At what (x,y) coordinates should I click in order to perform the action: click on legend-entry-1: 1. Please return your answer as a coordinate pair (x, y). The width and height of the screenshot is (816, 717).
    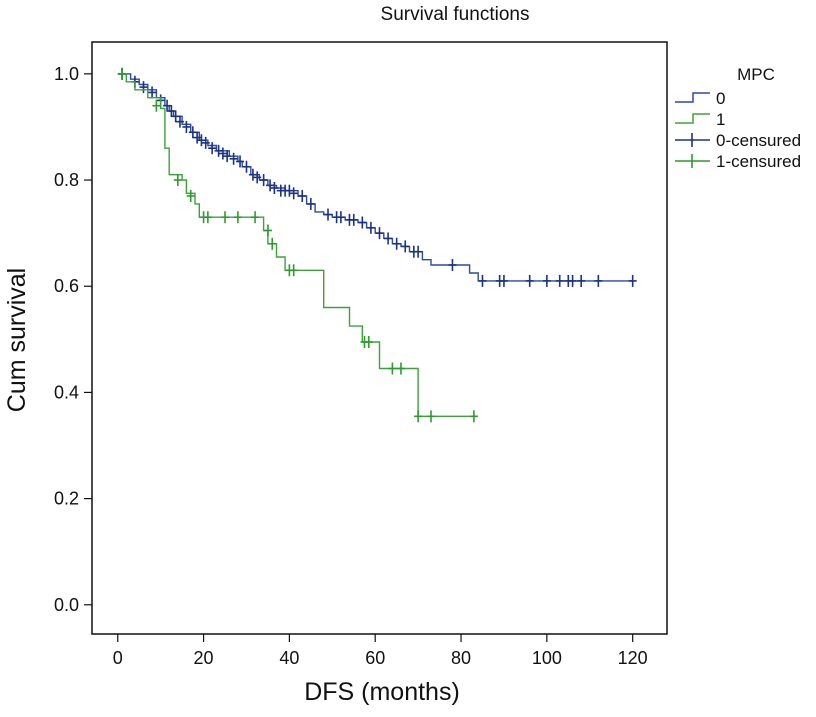
    Looking at the image, I should click on (700, 119).